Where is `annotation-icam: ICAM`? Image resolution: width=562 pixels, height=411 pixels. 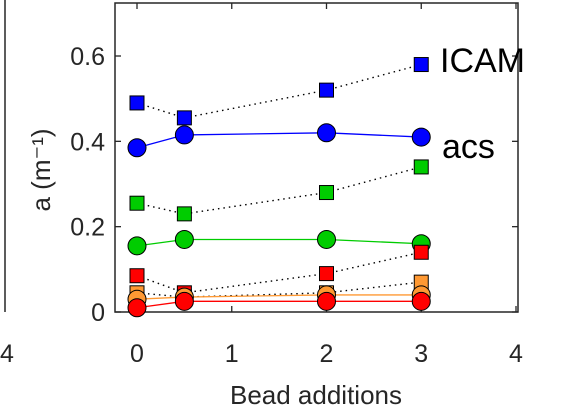 annotation-icam: ICAM is located at coordinates (482, 61).